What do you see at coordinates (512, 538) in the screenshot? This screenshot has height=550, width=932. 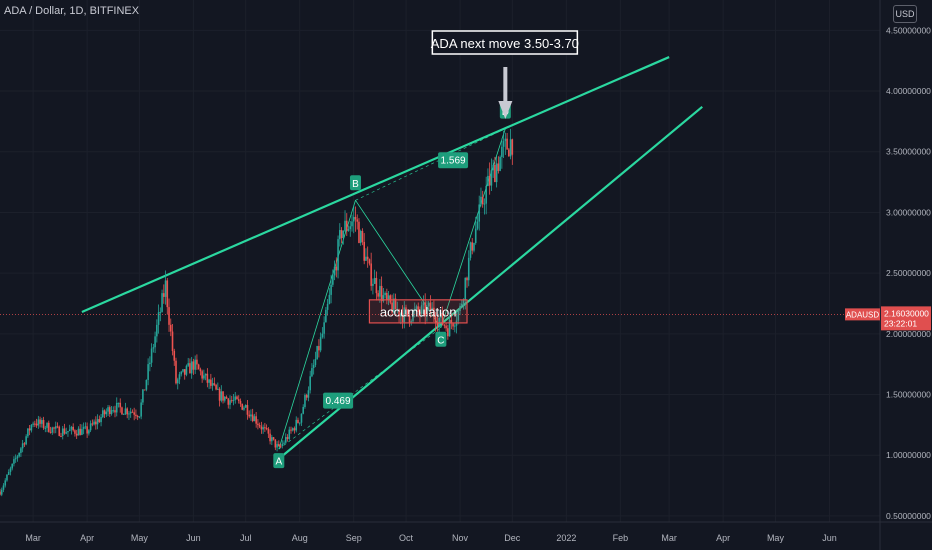 I see `x-tick-label: Dec` at bounding box center [512, 538].